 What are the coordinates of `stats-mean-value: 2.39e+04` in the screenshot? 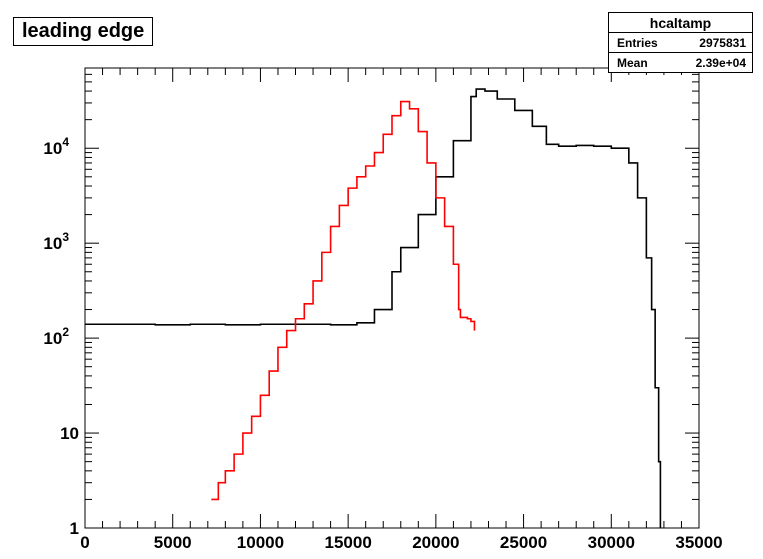 It's located at (720, 63).